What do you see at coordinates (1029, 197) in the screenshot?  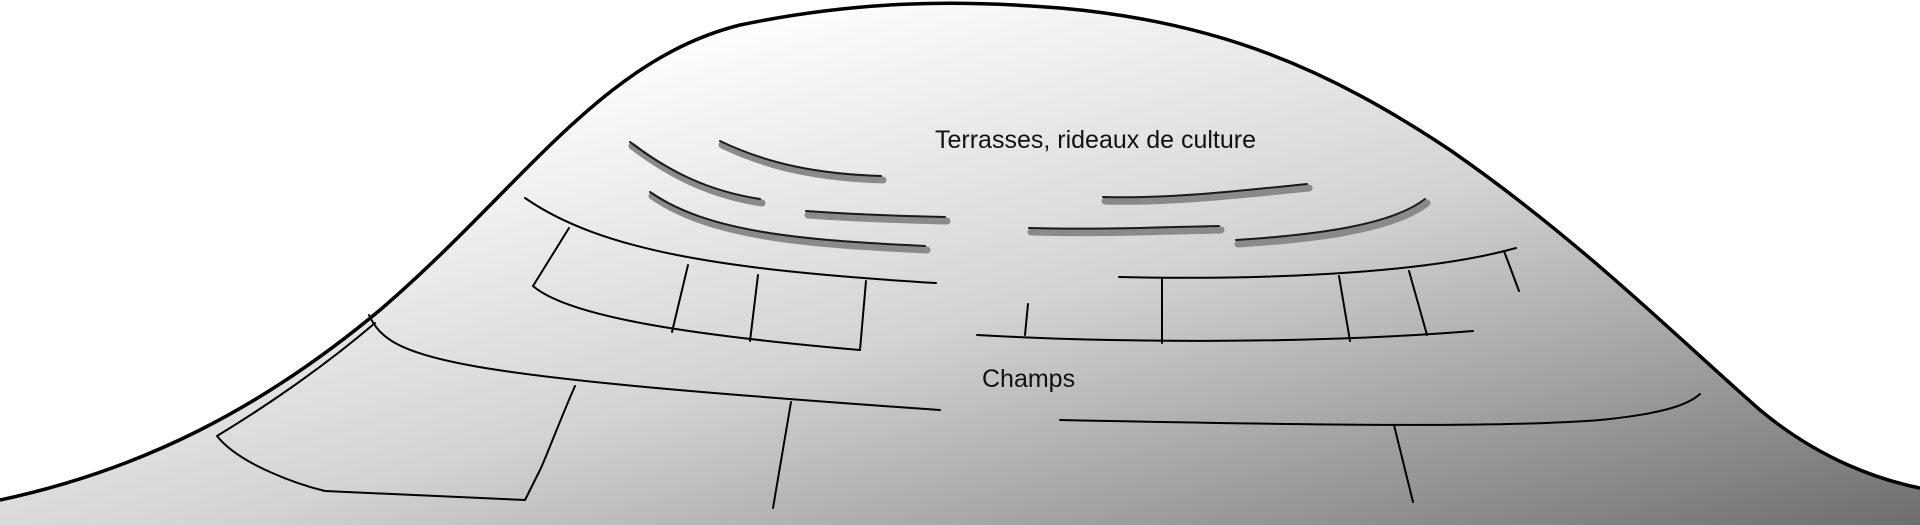 I see `terraces-group` at bounding box center [1029, 197].